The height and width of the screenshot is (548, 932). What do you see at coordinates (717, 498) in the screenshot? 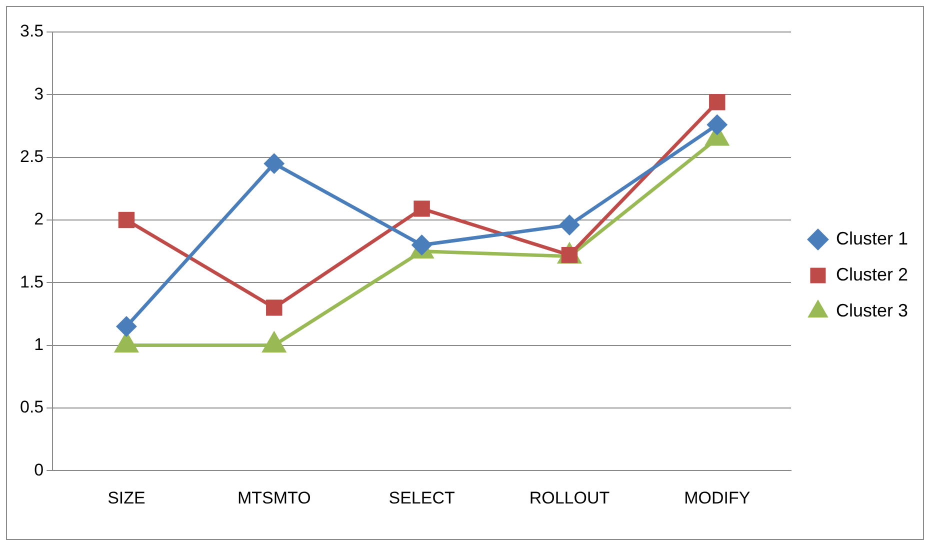
I see `x-tick-label: MODIFY` at bounding box center [717, 498].